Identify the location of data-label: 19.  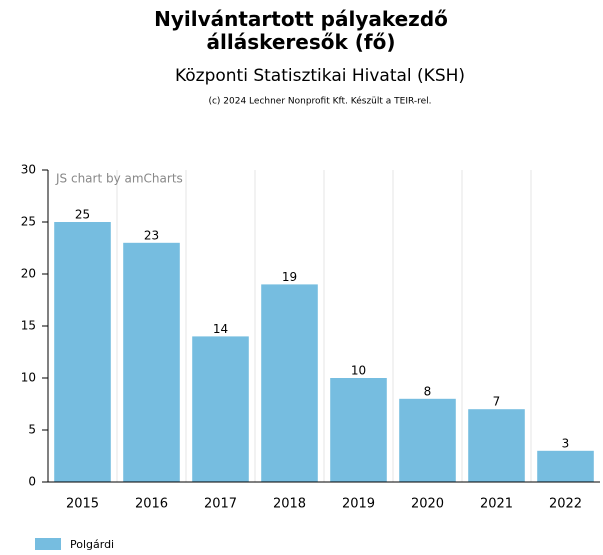
(289, 277).